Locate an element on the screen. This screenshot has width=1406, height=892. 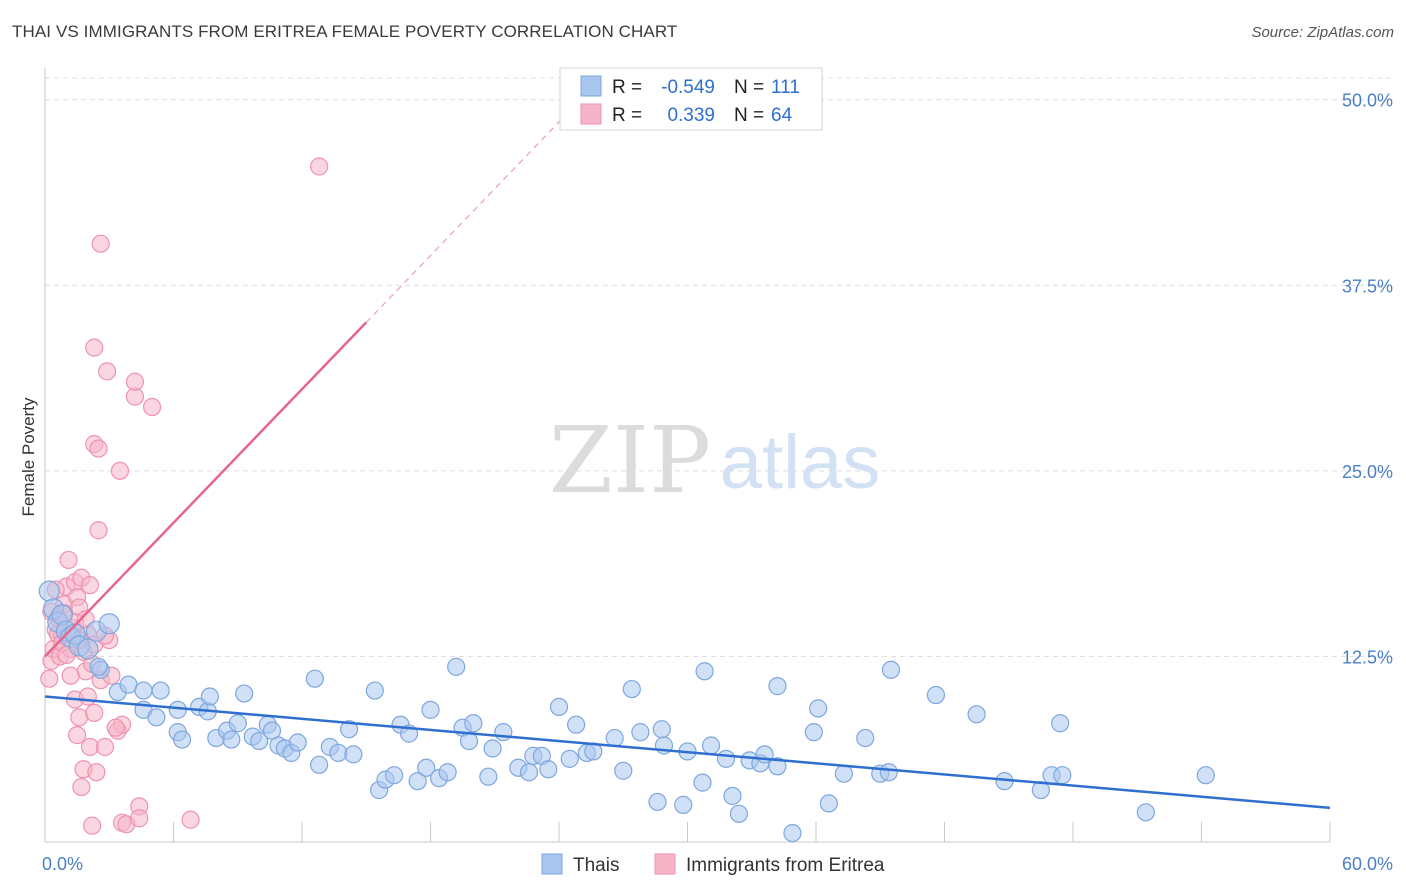
watermark-atlas: atlas is located at coordinates (800, 462).